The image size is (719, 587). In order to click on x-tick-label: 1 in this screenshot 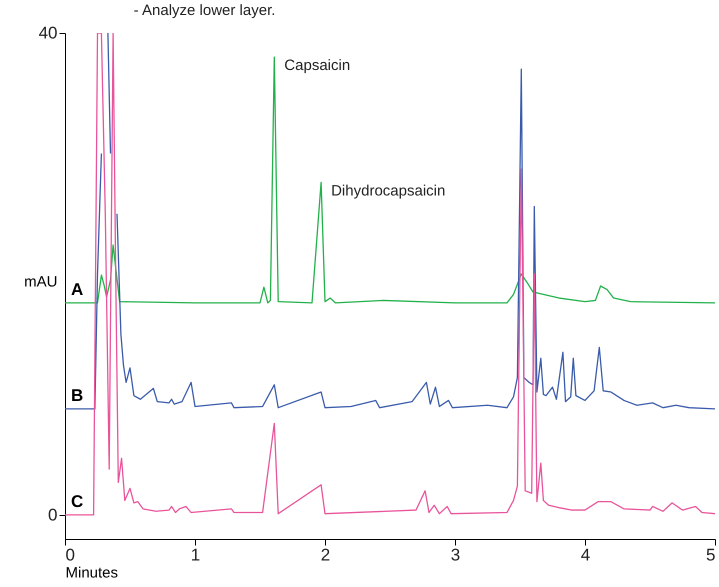, I will do `click(195, 555)`.